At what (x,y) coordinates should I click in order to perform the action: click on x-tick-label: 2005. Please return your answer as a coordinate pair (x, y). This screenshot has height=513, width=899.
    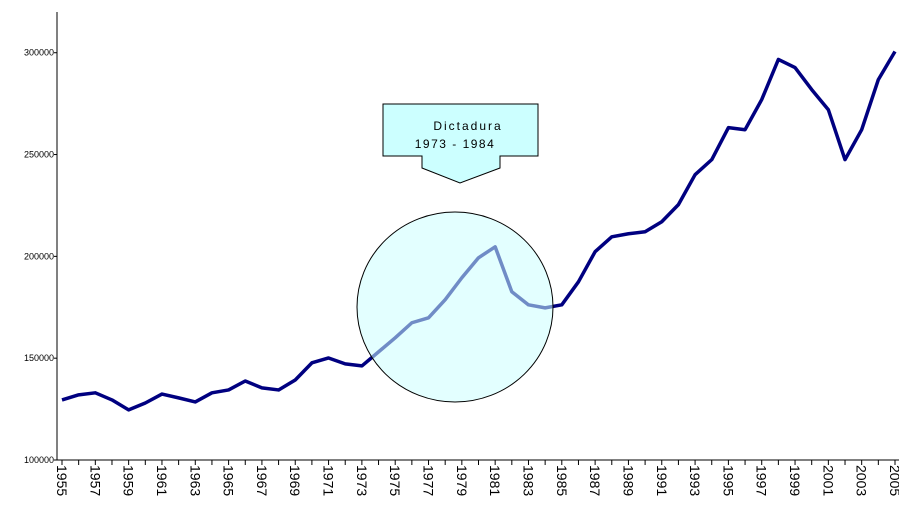
    Looking at the image, I should click on (893, 480).